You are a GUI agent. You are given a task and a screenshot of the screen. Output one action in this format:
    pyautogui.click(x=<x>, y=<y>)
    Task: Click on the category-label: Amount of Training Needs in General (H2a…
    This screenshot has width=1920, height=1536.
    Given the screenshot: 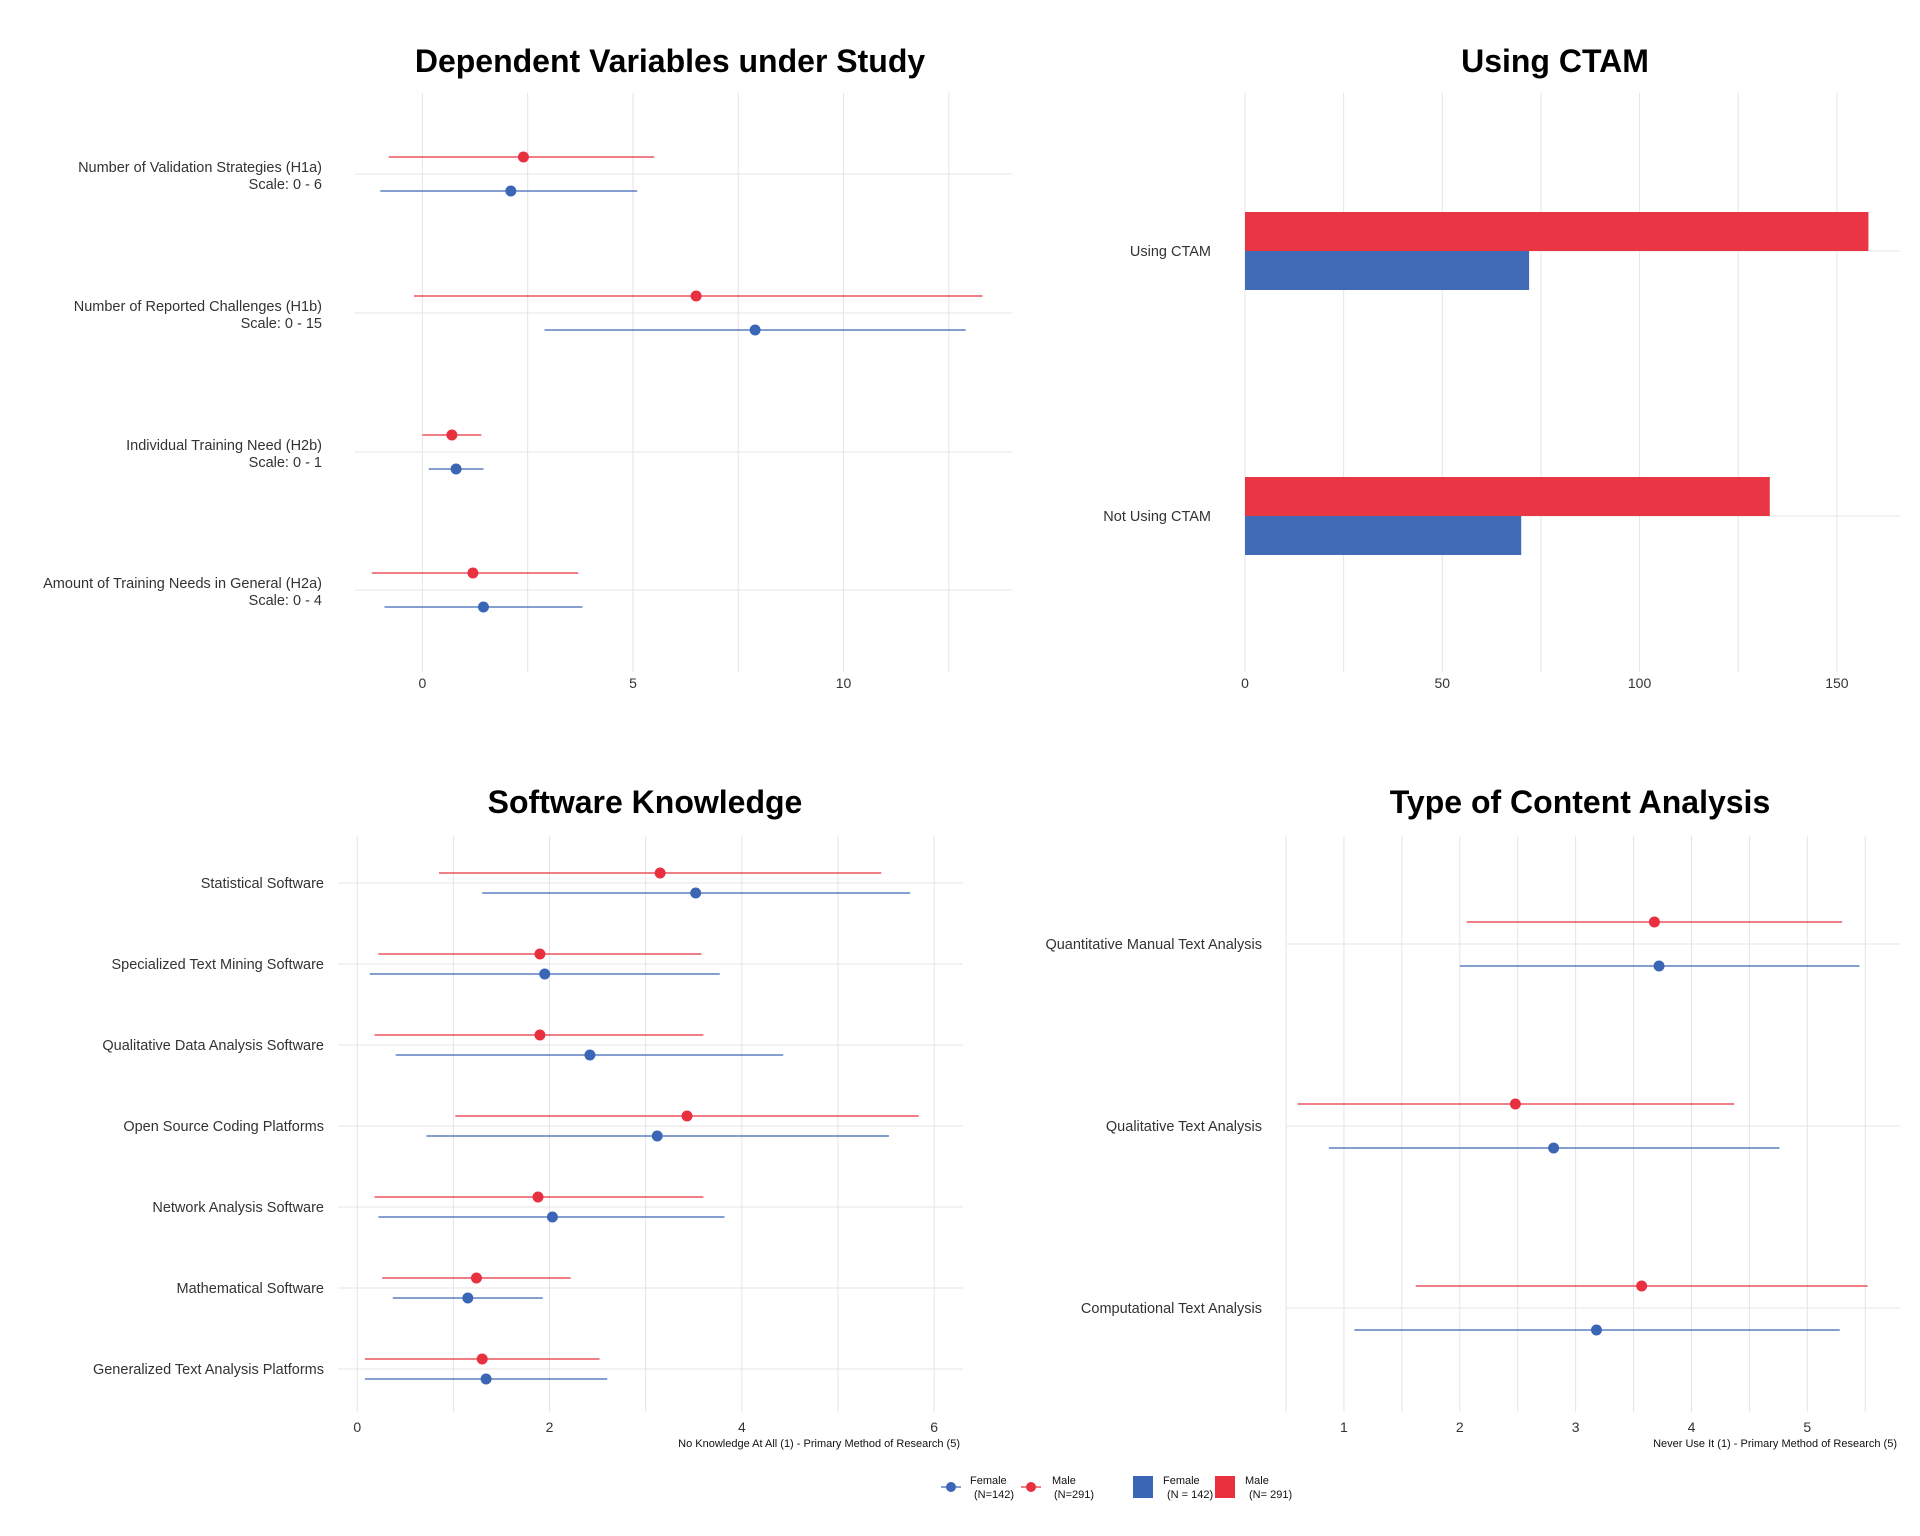 What is the action you would take?
    pyautogui.click(x=182, y=584)
    